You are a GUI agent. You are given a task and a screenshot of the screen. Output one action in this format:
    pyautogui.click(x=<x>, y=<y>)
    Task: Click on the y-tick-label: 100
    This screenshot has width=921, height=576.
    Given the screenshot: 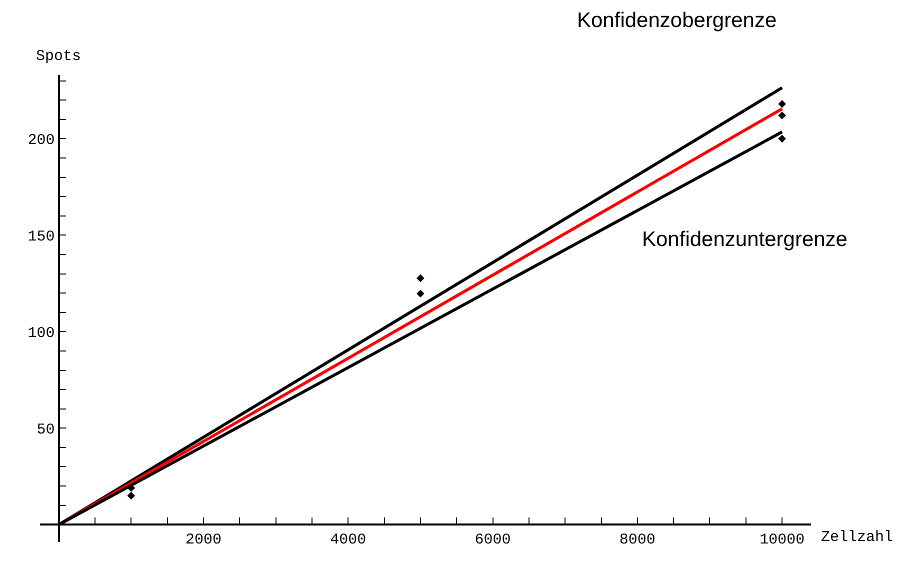 What is the action you would take?
    pyautogui.click(x=41, y=333)
    